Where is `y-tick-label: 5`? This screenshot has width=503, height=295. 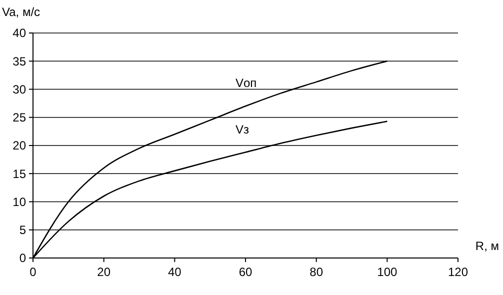 y-tick-label: 5 is located at coordinates (22, 230).